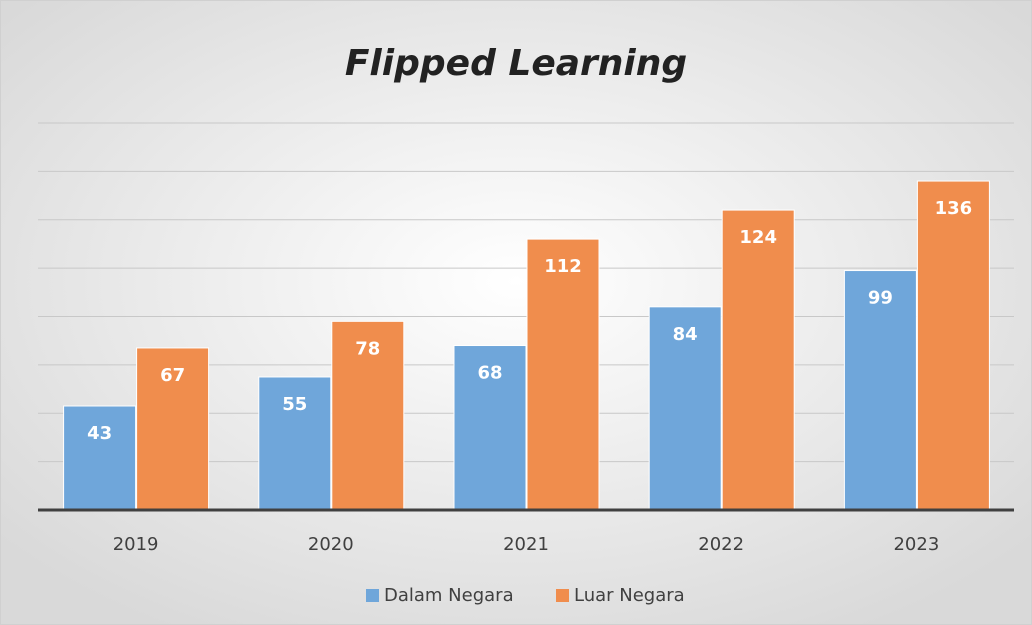  Describe the element at coordinates (629, 595) in the screenshot. I see `legend-label: Luar Negara` at that location.